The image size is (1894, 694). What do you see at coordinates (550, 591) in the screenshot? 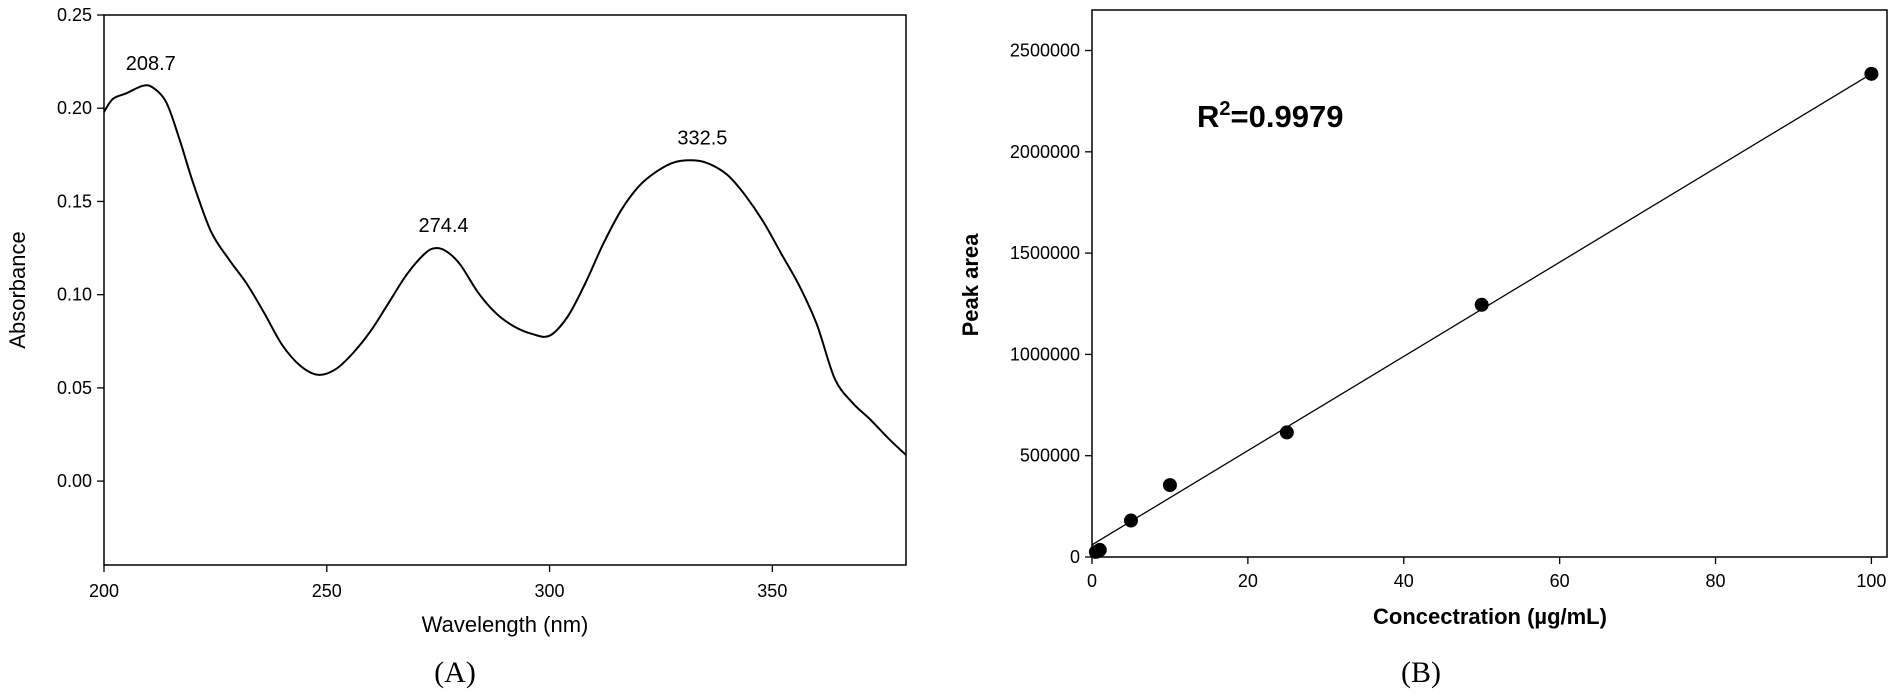
I see `chart-a-x-tick-label: 300` at bounding box center [550, 591].